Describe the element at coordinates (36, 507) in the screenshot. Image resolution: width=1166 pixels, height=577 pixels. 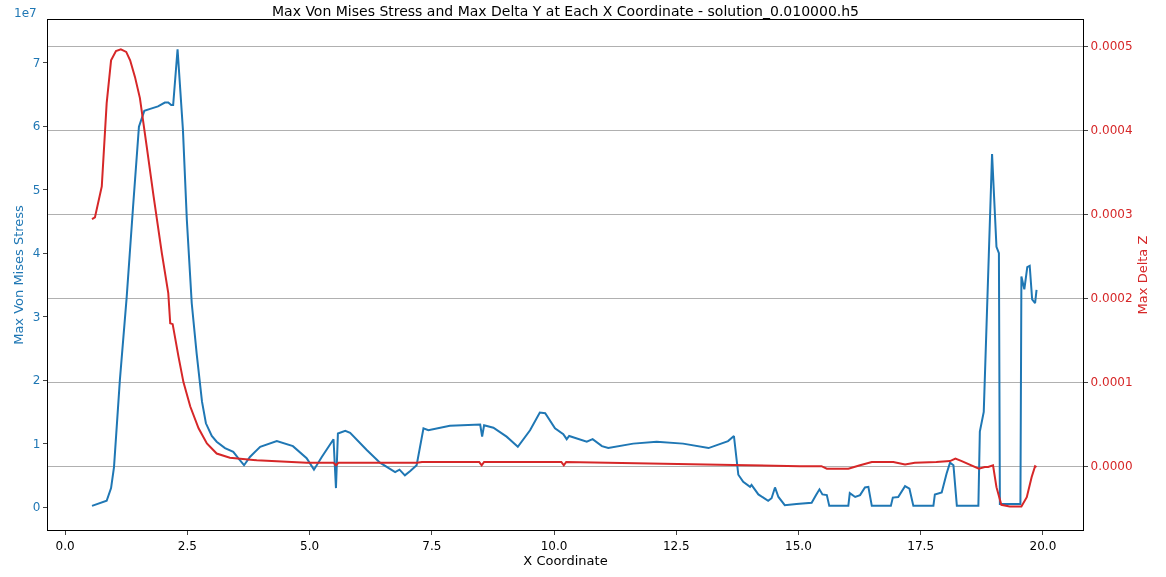
I see `y-tick-label: 0` at that location.